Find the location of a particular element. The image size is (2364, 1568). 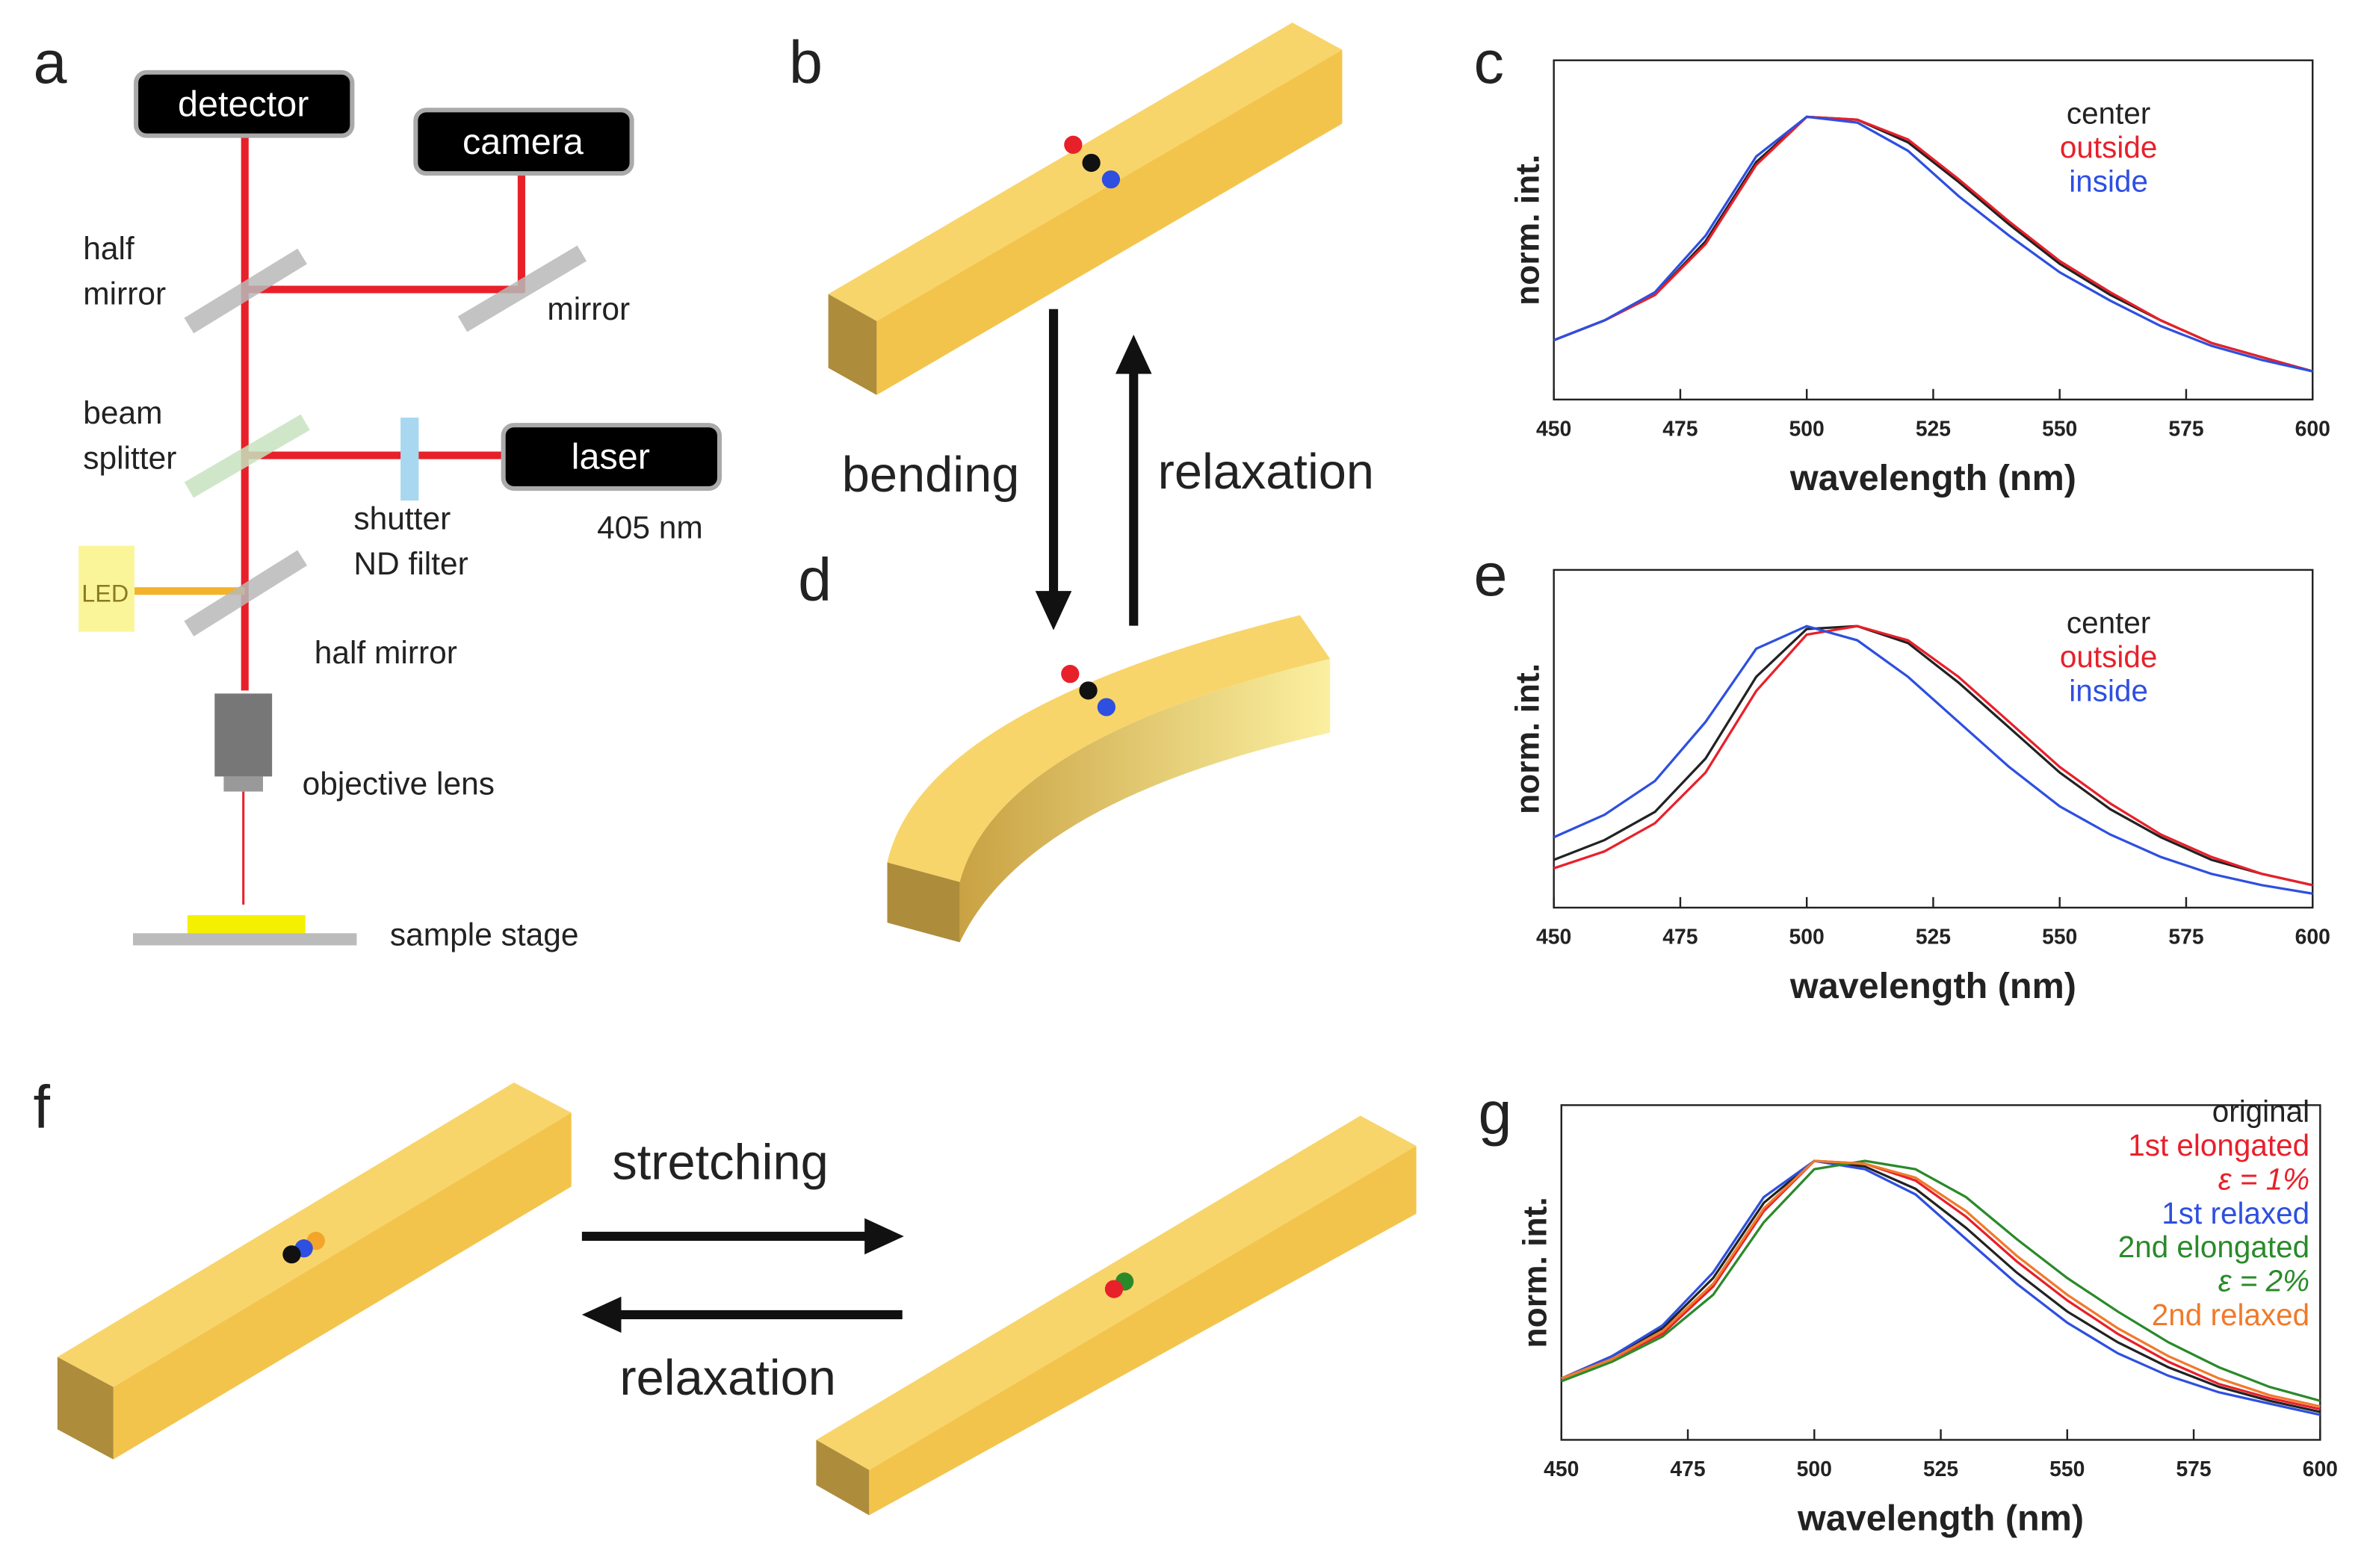

legend-entry: 2nd relaxed is located at coordinates (2230, 1315).